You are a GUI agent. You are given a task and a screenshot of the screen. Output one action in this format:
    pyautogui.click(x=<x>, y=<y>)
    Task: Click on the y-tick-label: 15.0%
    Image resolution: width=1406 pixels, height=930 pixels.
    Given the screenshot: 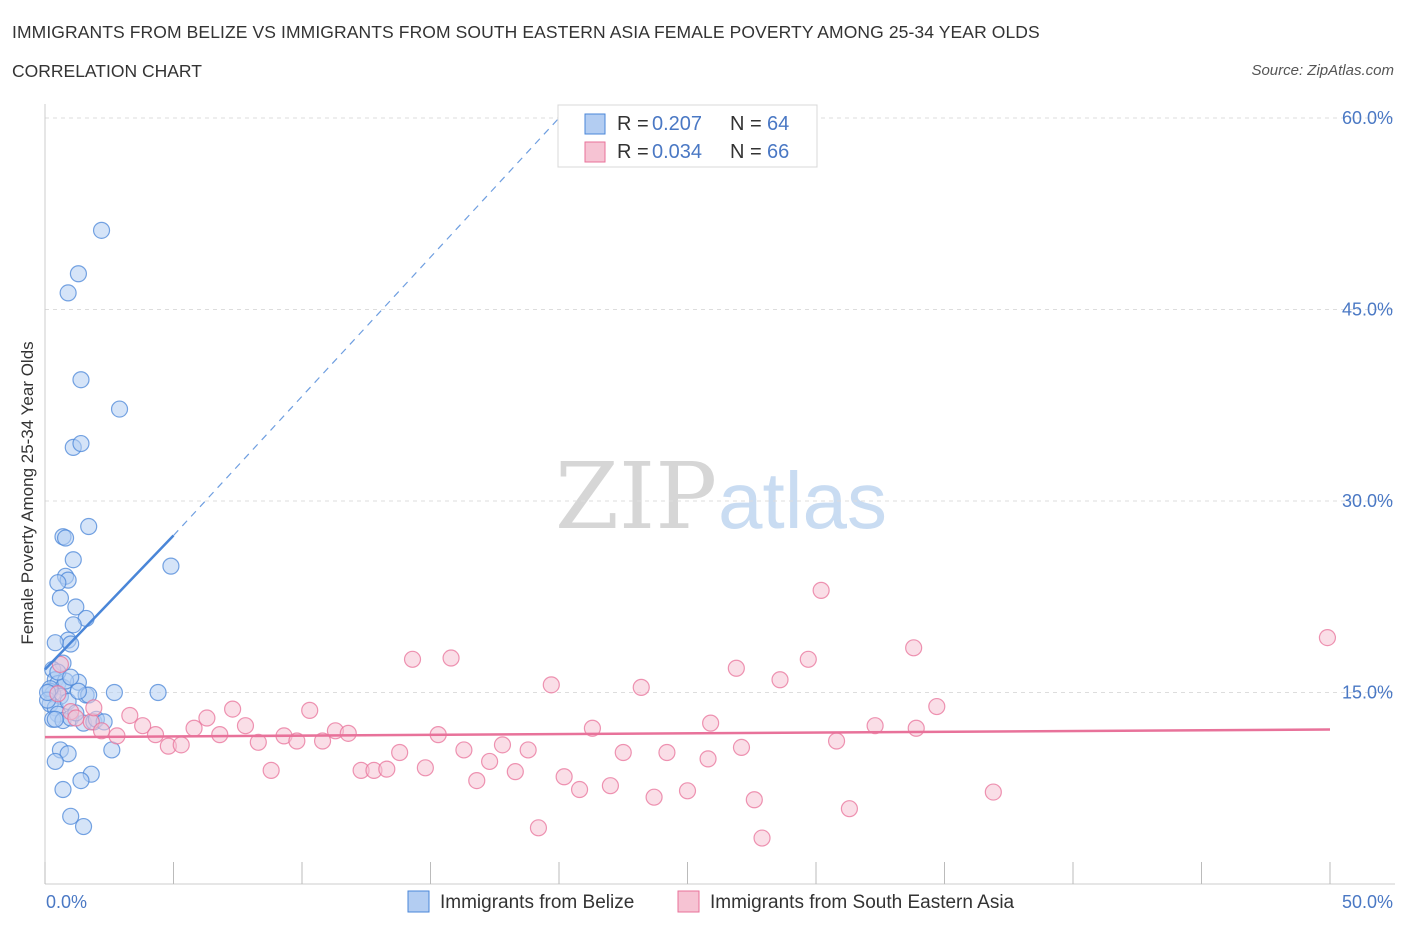 What is the action you would take?
    pyautogui.click(x=1367, y=693)
    